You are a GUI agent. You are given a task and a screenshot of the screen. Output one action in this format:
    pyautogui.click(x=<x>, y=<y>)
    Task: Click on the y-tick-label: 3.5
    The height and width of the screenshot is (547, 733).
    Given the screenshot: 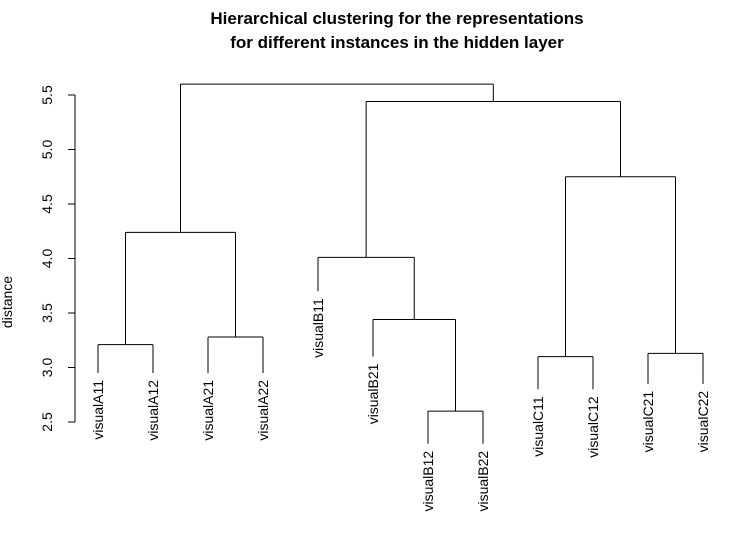 What is the action you would take?
    pyautogui.click(x=47, y=313)
    